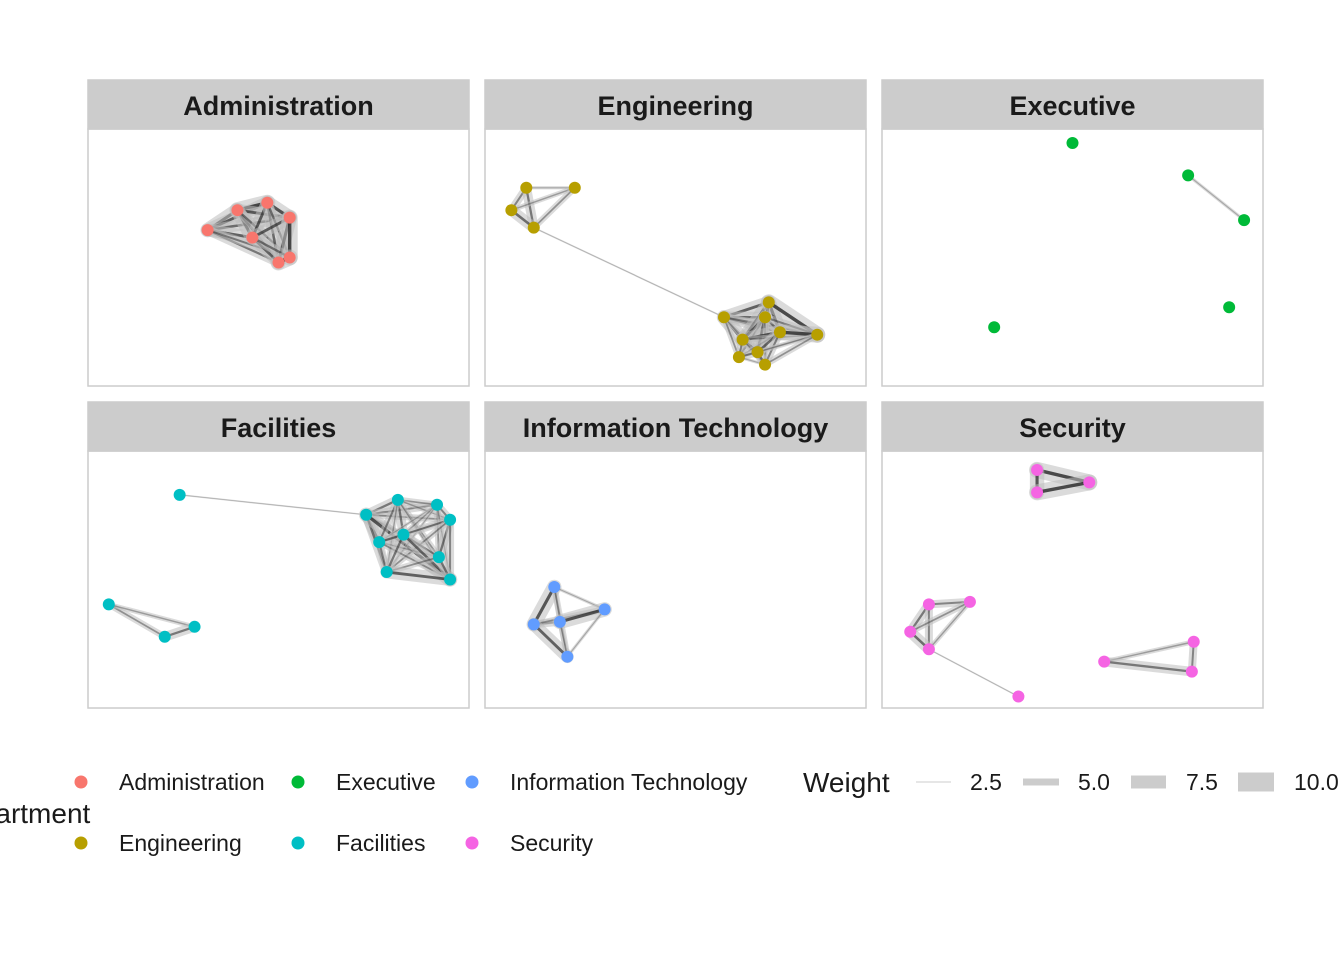 The height and width of the screenshot is (960, 1344). What do you see at coordinates (675, 579) in the screenshot?
I see `panel-background` at bounding box center [675, 579].